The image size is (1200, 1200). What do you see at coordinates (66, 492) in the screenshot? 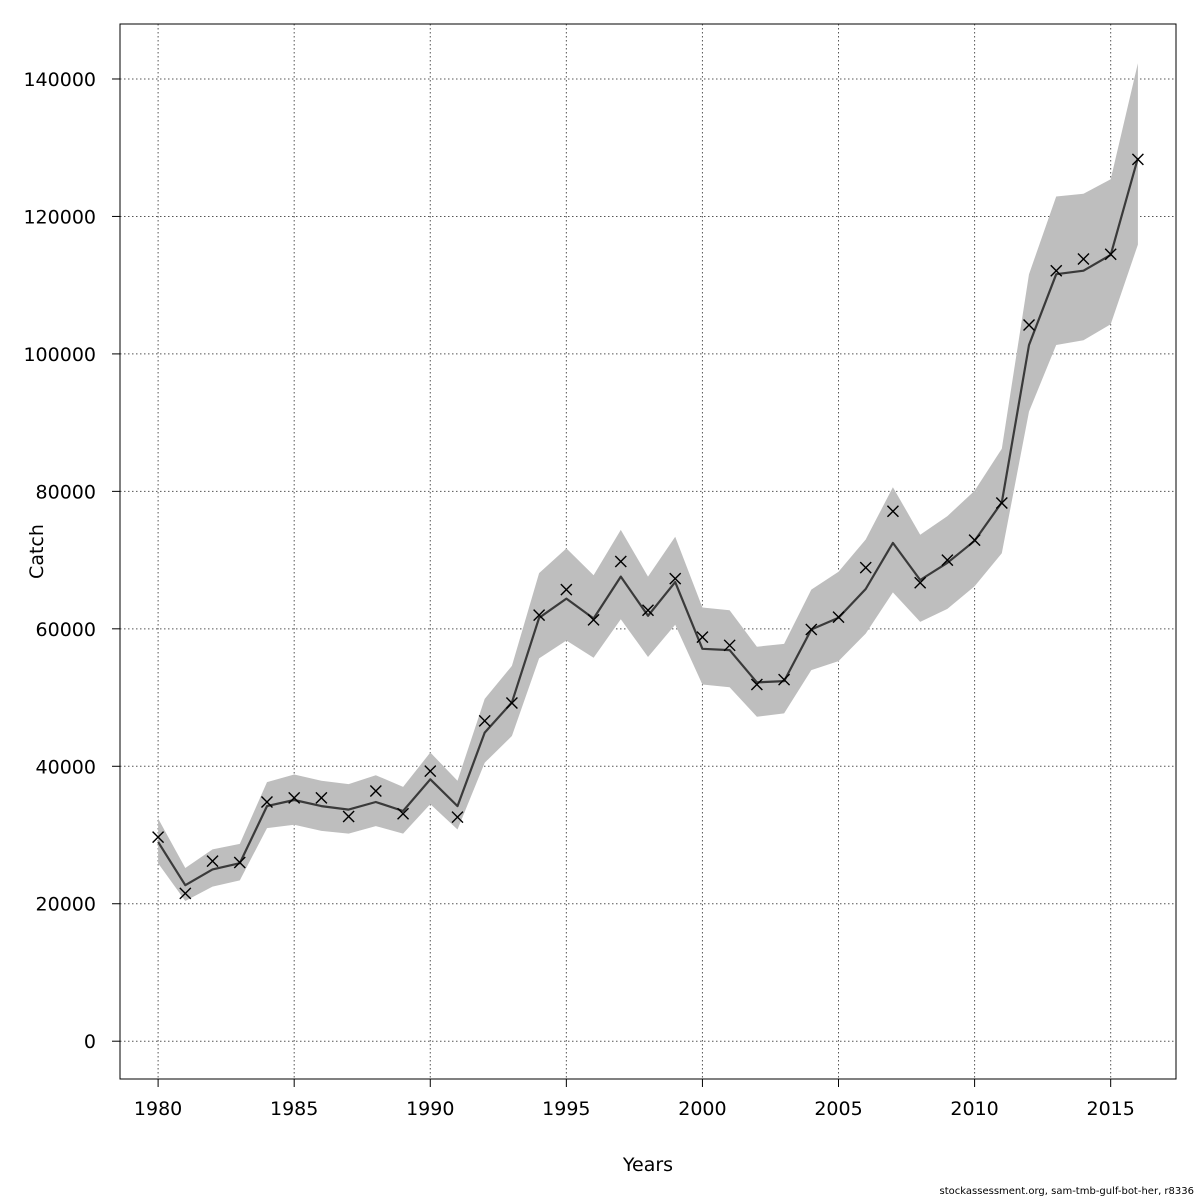
I see `y-tick-label: 80000` at bounding box center [66, 492].